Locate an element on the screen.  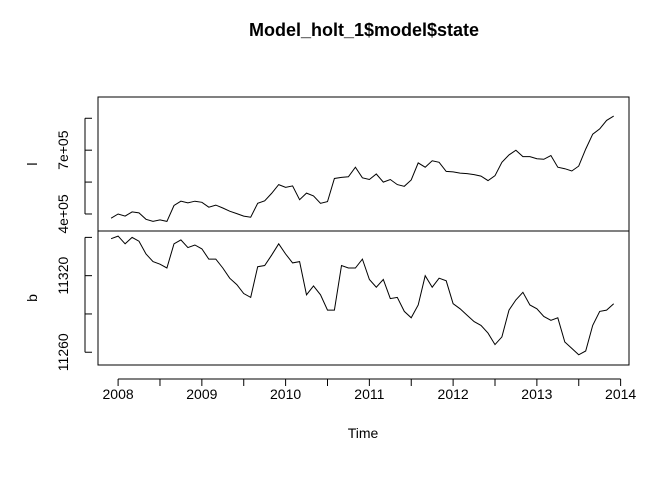
y-tick-label-l-1: 7e+05 is located at coordinates (63, 150).